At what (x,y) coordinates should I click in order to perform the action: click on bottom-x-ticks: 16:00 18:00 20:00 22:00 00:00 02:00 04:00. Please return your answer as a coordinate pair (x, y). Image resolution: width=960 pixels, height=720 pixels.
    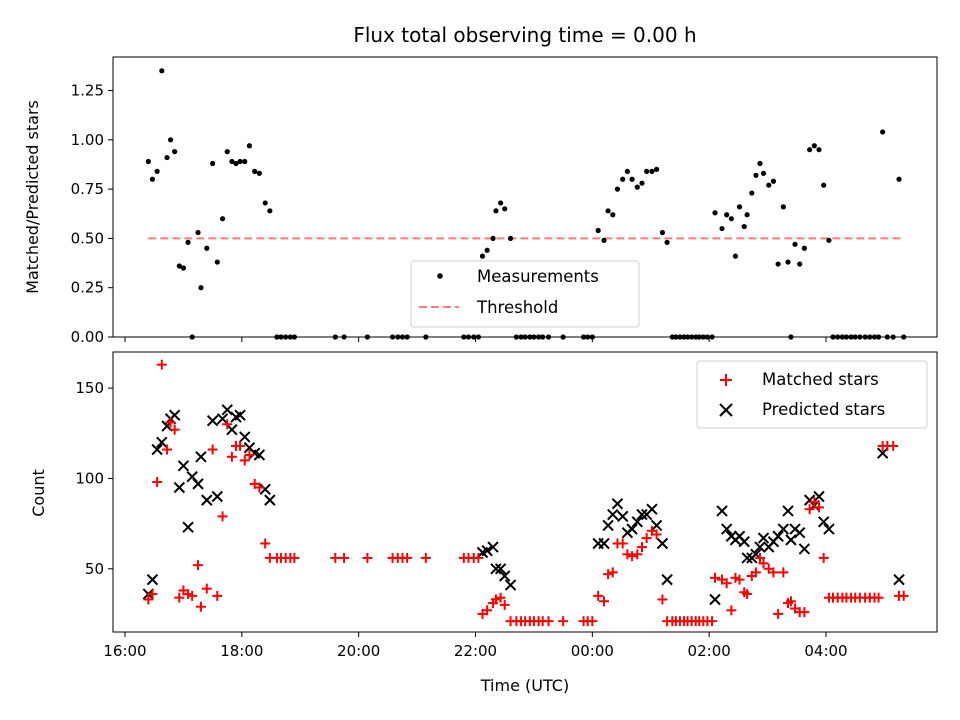
    Looking at the image, I should click on (475, 646).